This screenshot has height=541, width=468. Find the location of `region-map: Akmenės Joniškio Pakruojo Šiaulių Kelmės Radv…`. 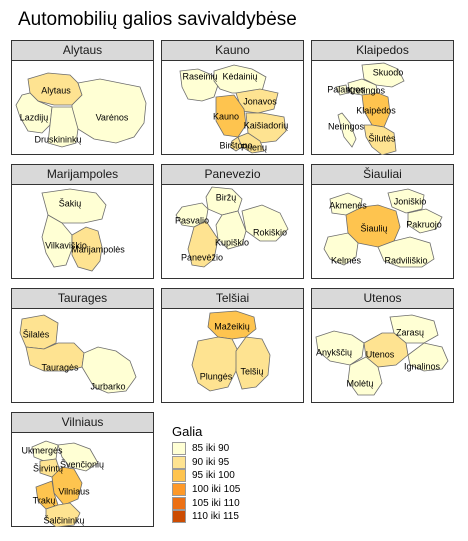

region-map: Akmenės Joniškio Pakruojo Šiaulių Kelmės Radv… is located at coordinates (382, 232).